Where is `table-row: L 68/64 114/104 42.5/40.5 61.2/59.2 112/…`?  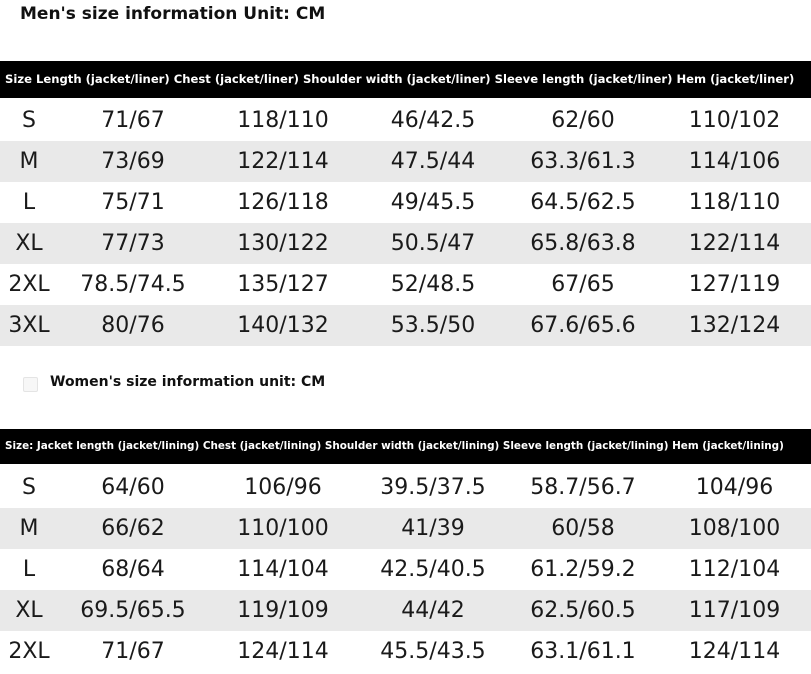
table-row: L 68/64 114/104 42.5/40.5 61.2/59.2 112/… is located at coordinates (405, 569).